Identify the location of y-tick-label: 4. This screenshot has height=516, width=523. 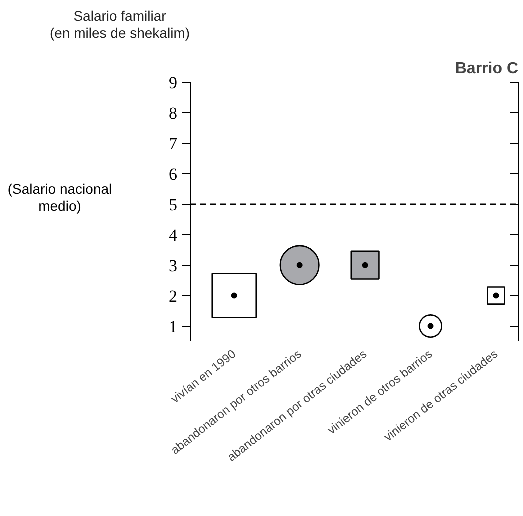
(173, 235).